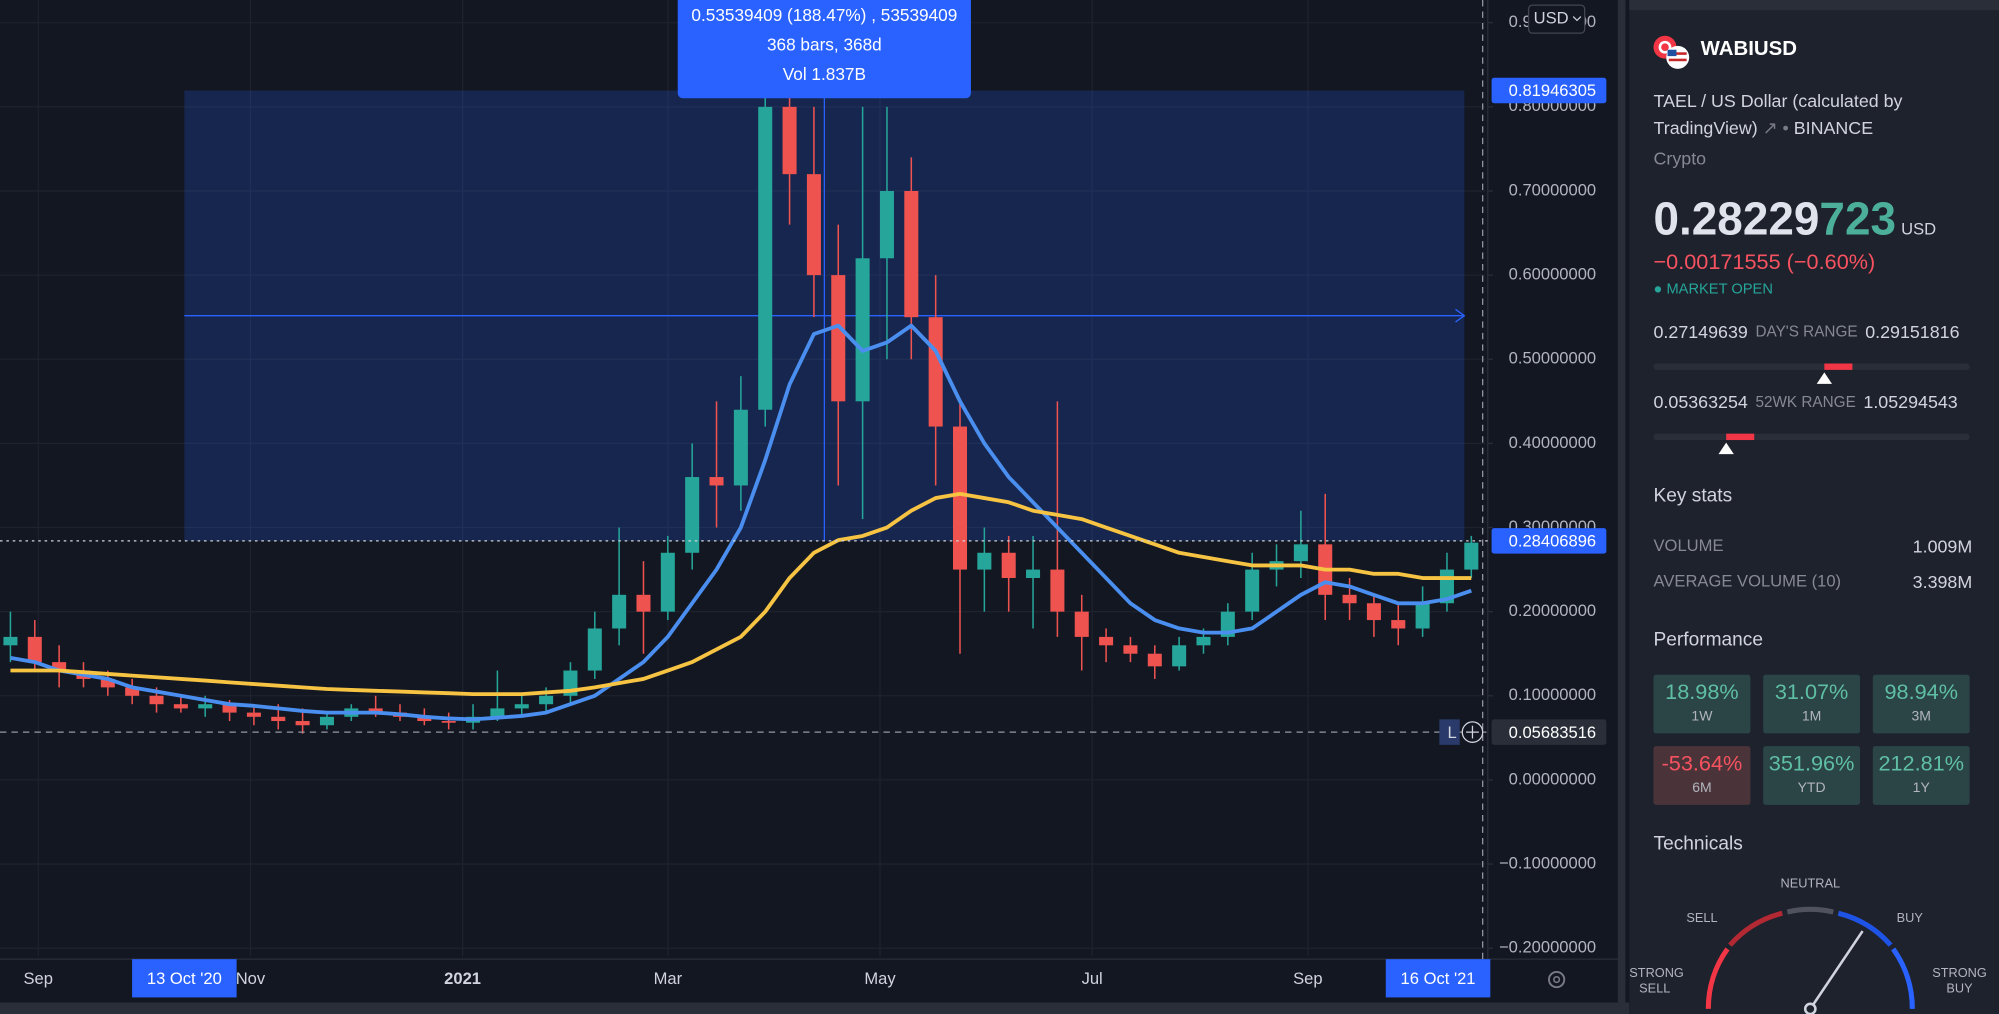 The width and height of the screenshot is (1999, 1014). I want to click on gear, so click(1557, 979).